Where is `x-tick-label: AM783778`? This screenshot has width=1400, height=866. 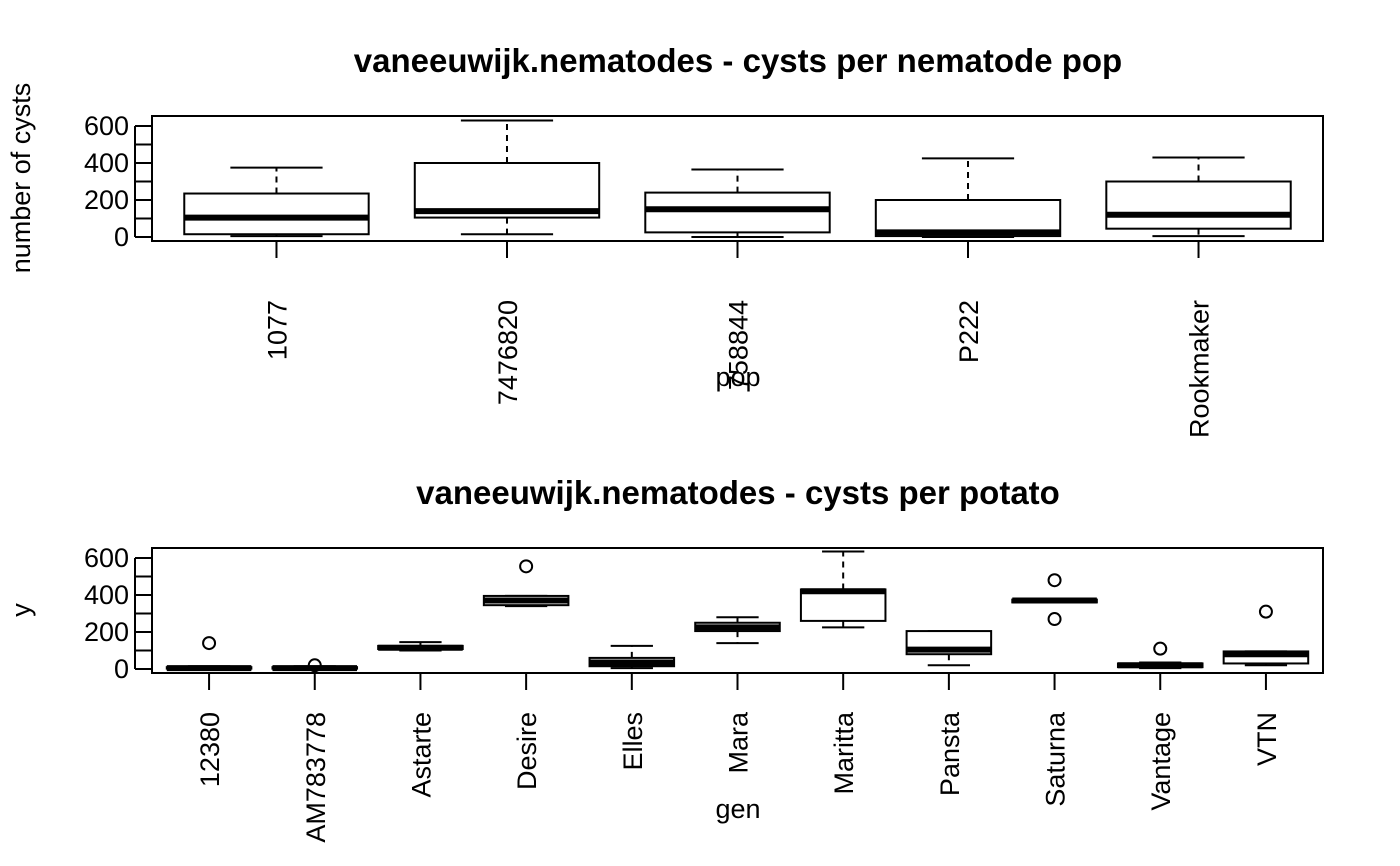
x-tick-label: AM783778 is located at coordinates (316, 777).